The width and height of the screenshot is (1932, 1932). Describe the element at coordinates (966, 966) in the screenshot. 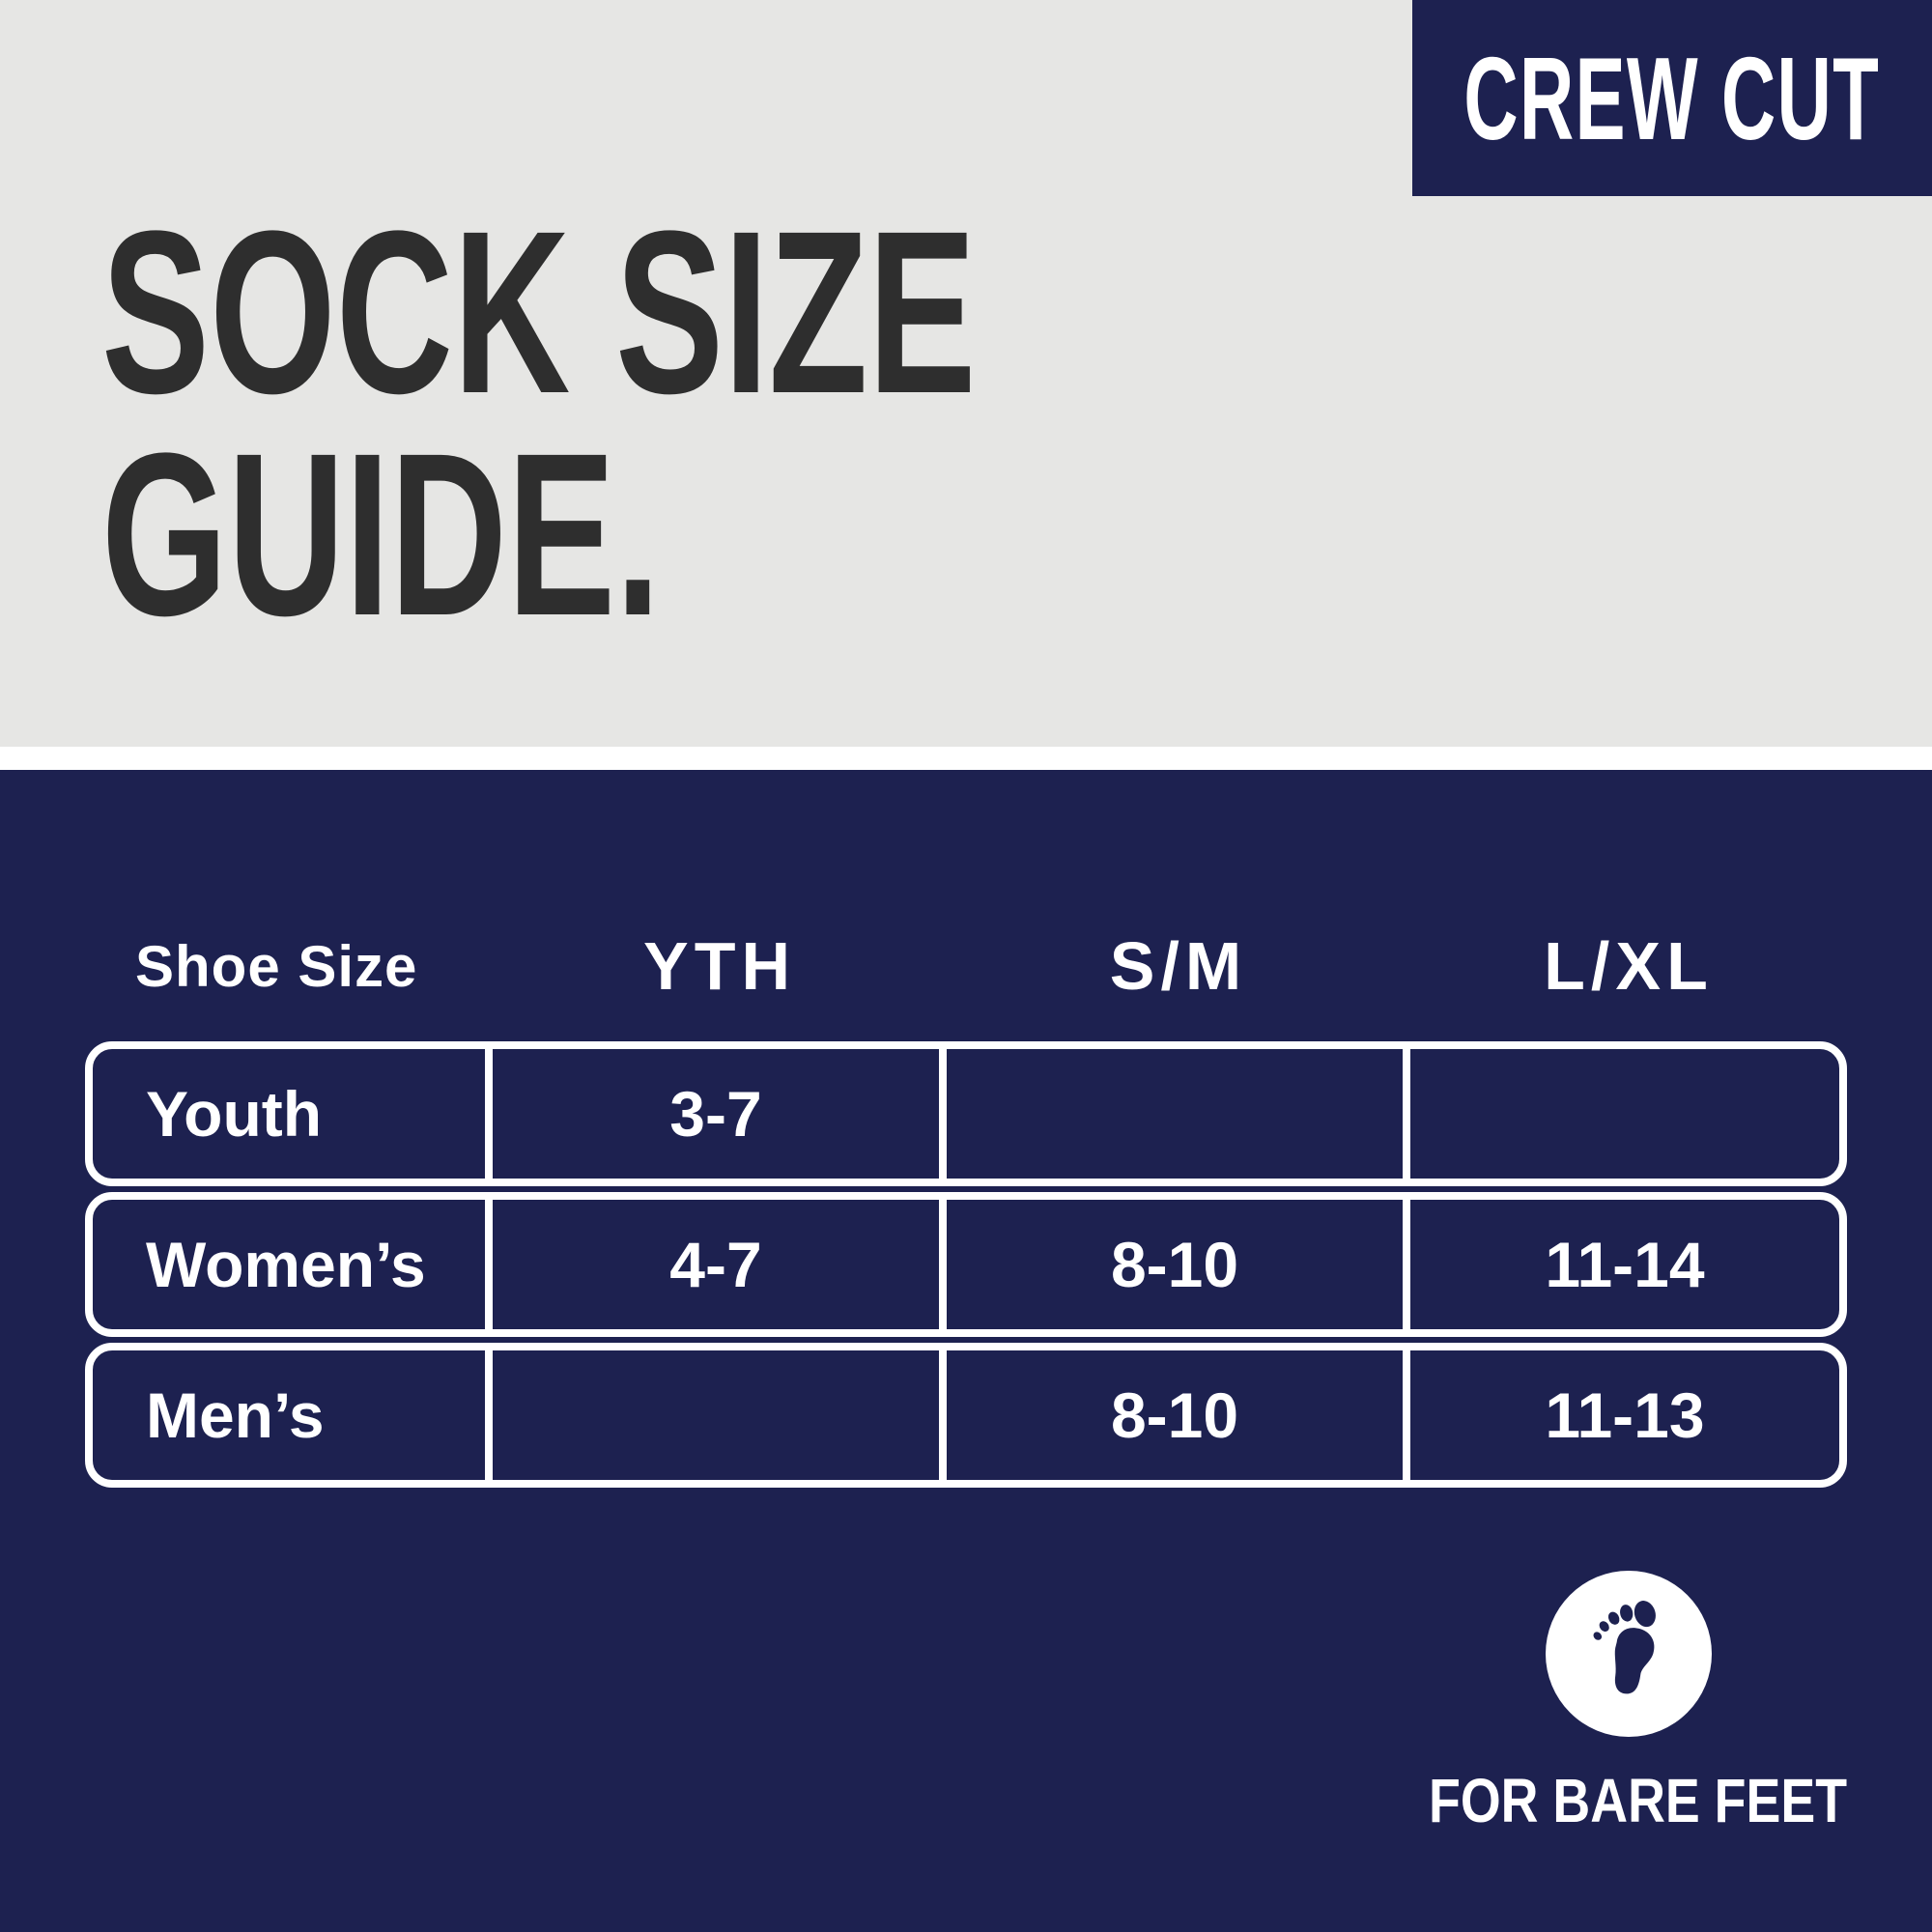

I see `table-header-row: Shoe Size YTH S/M L/XL` at that location.